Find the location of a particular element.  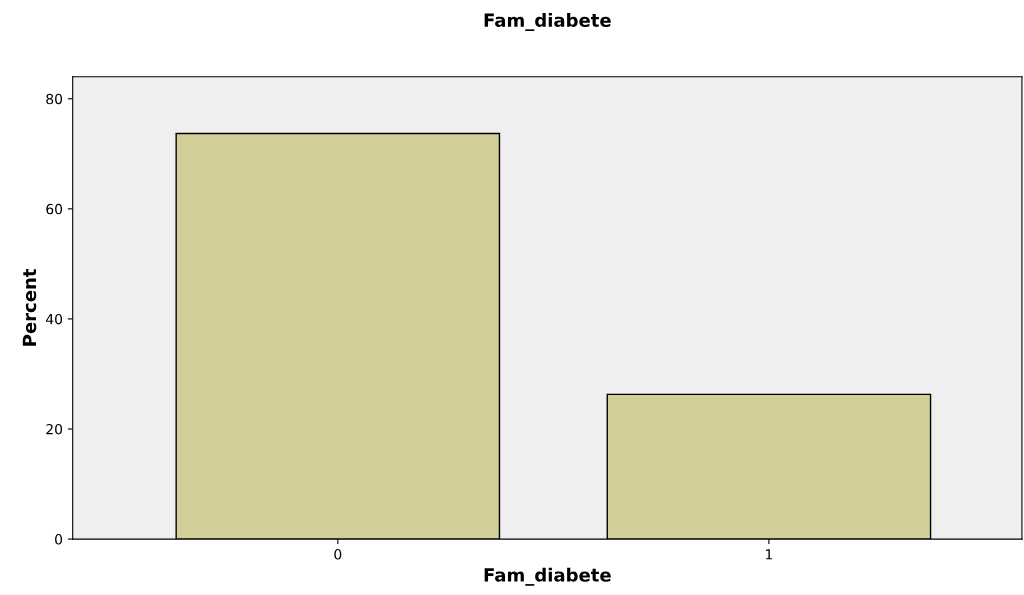

y-tick-label: 80 is located at coordinates (54, 99).